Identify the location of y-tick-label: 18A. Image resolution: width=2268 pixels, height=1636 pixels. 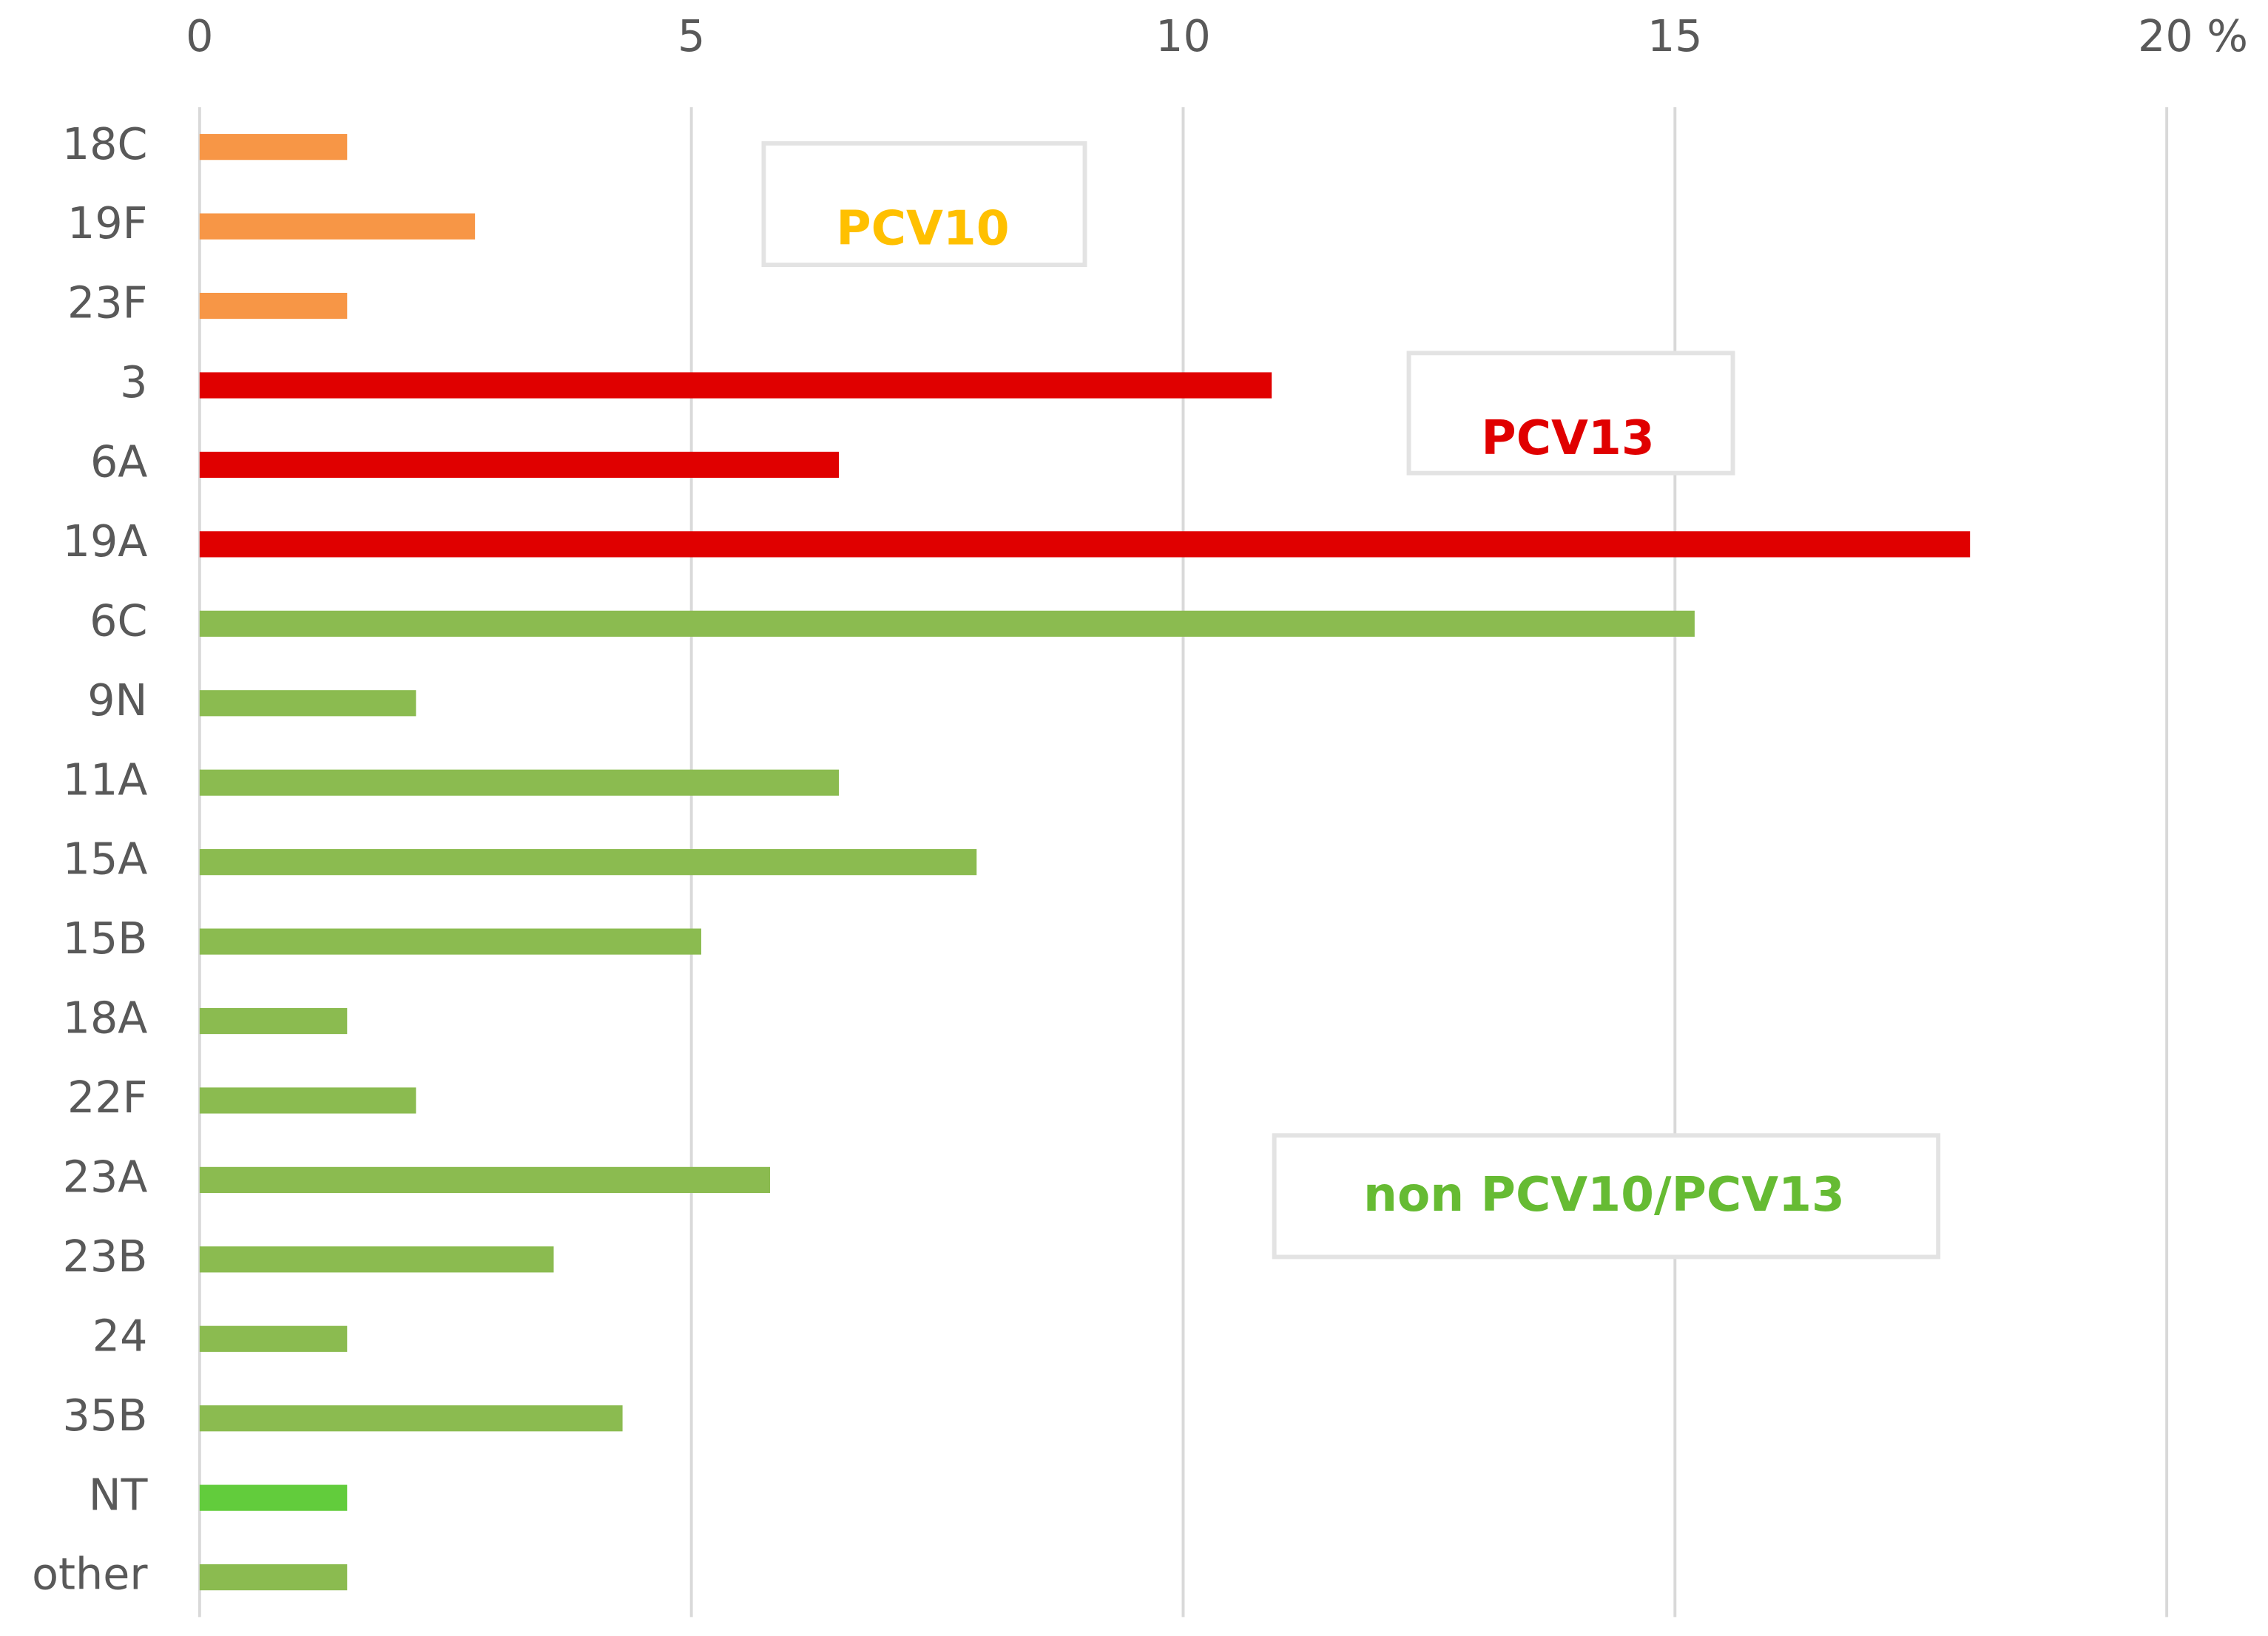
(105, 1019).